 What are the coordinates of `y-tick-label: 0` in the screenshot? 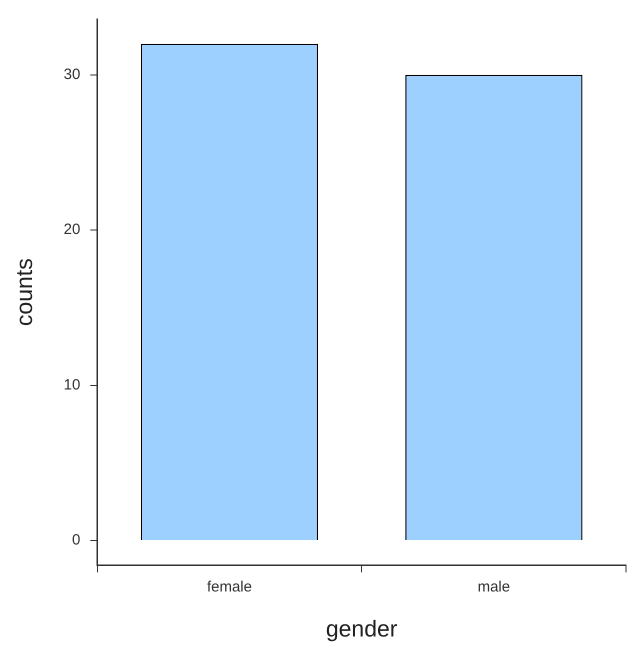 It's located at (76, 540).